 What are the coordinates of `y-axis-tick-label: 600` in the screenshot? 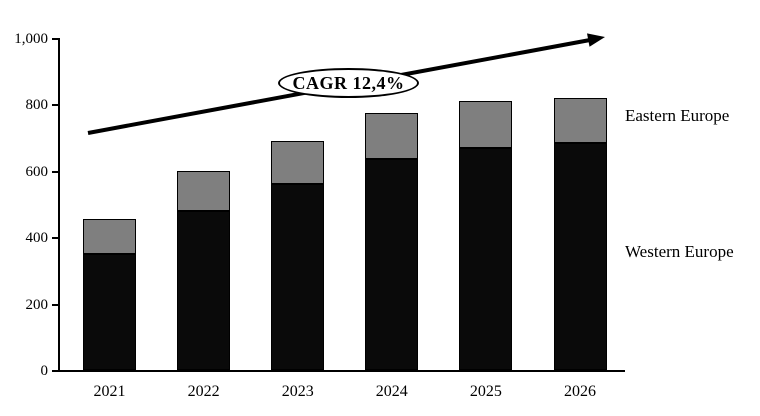 It's located at (37, 171).